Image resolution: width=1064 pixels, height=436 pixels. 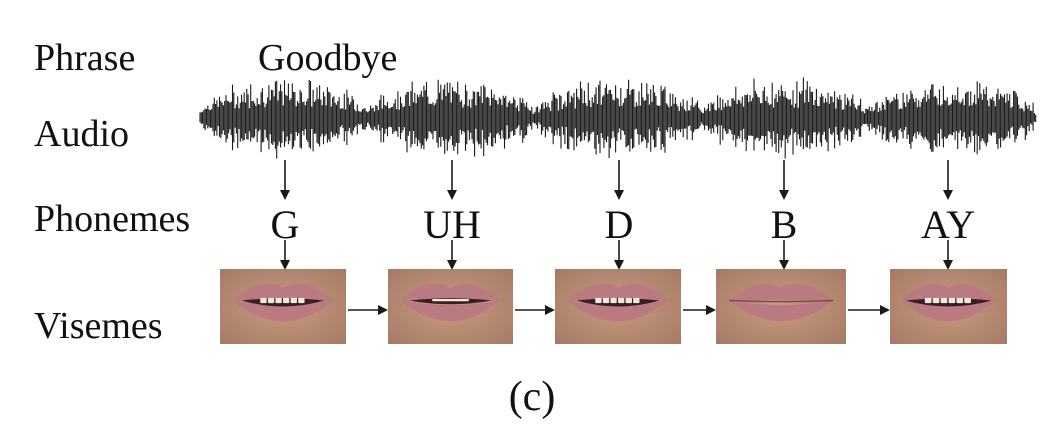 I want to click on phoneme-labels: G UH D B AY, so click(x=623, y=224).